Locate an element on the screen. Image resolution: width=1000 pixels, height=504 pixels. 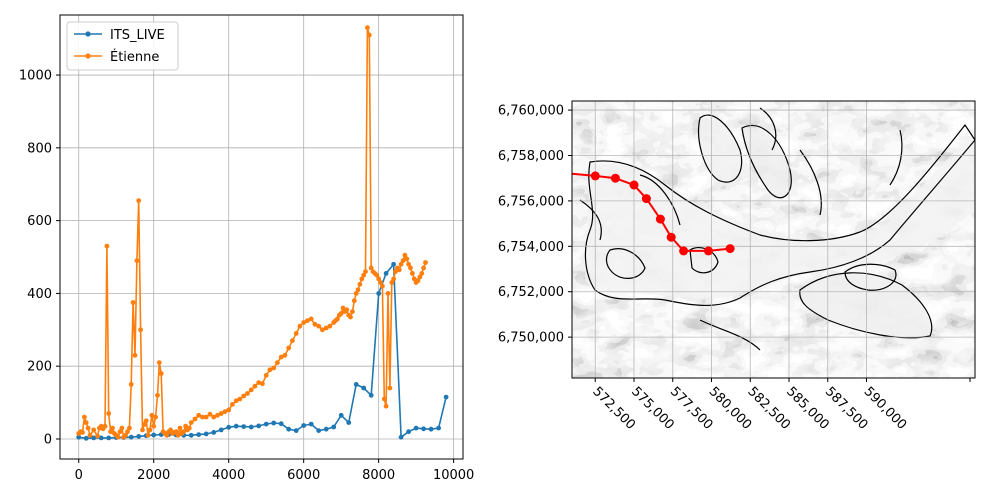
profile-line is located at coordinates (651, 212).